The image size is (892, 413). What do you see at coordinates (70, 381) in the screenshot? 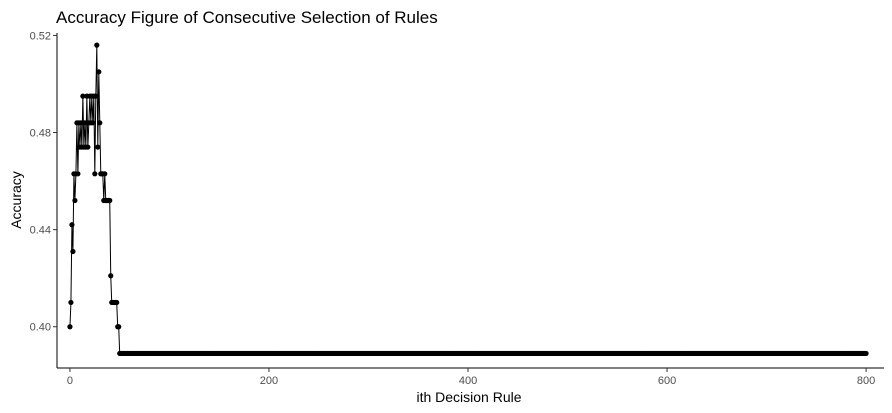
I see `x-tick-label: 0` at bounding box center [70, 381].